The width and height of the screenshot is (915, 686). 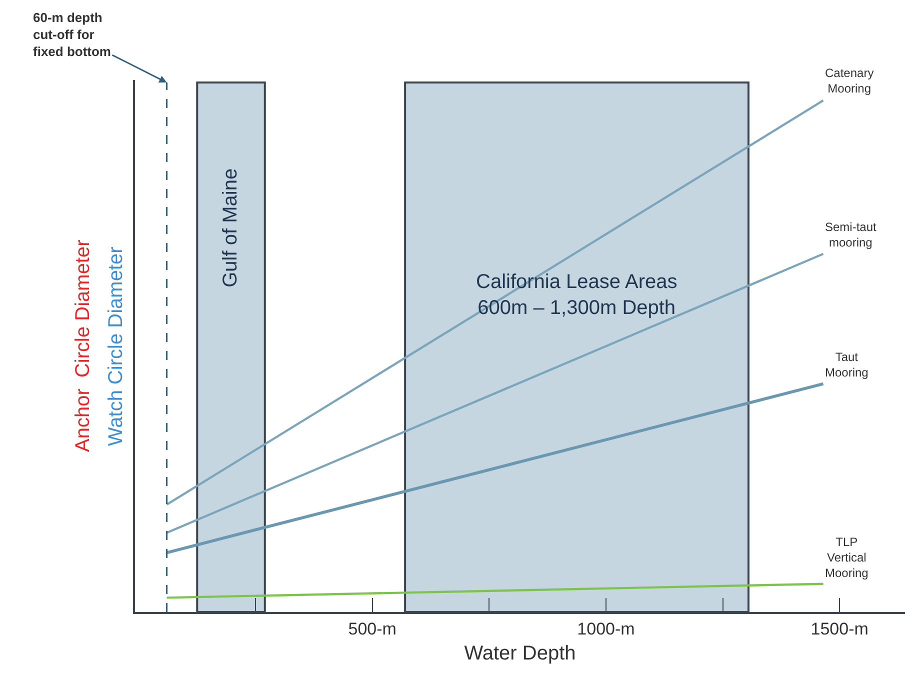 What do you see at coordinates (846, 557) in the screenshot?
I see `series-label: TLP Vertical Mooring` at bounding box center [846, 557].